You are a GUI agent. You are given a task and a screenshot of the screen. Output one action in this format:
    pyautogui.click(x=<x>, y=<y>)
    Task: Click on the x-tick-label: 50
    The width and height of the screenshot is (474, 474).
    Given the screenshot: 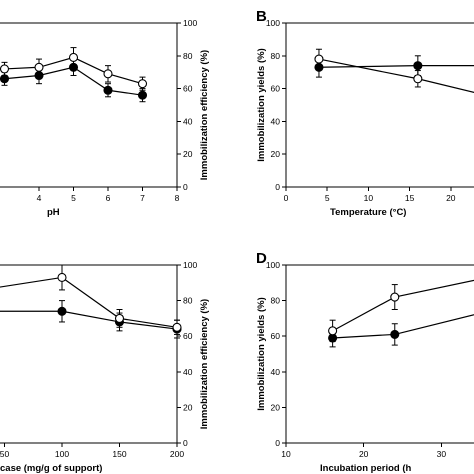 What is the action you would take?
    pyautogui.click(x=4, y=454)
    